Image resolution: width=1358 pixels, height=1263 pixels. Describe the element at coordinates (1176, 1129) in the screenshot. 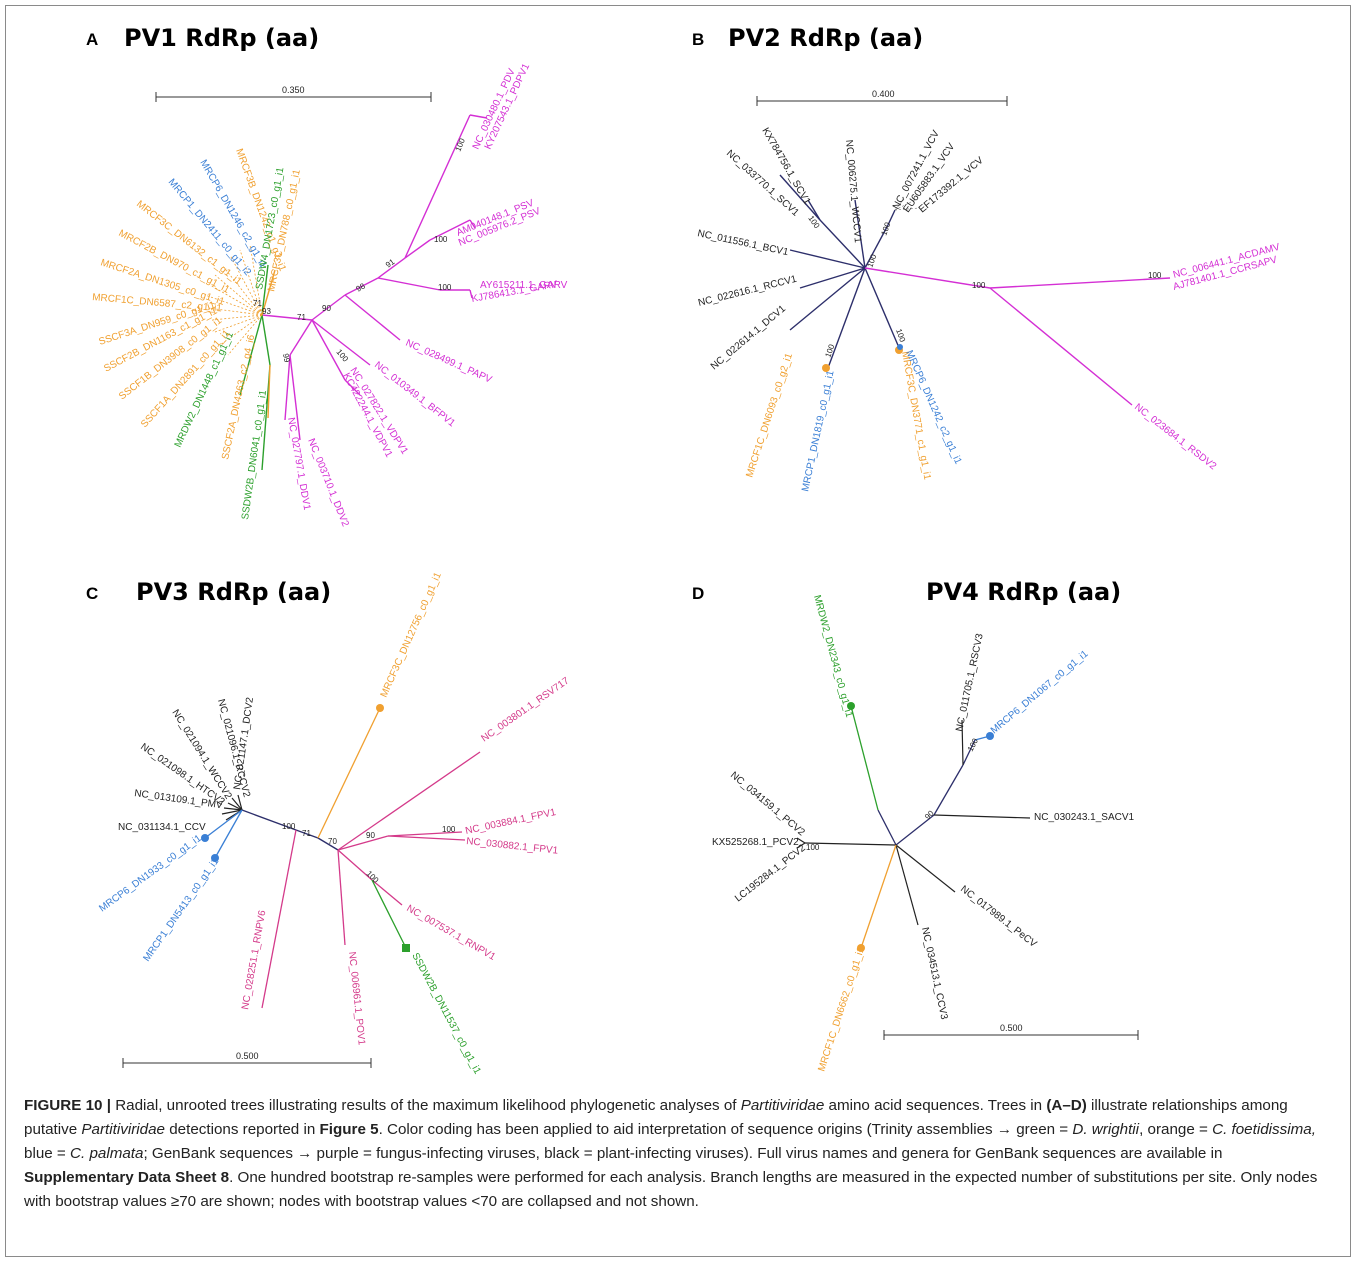

I see `caption-text: , orange =` at that location.